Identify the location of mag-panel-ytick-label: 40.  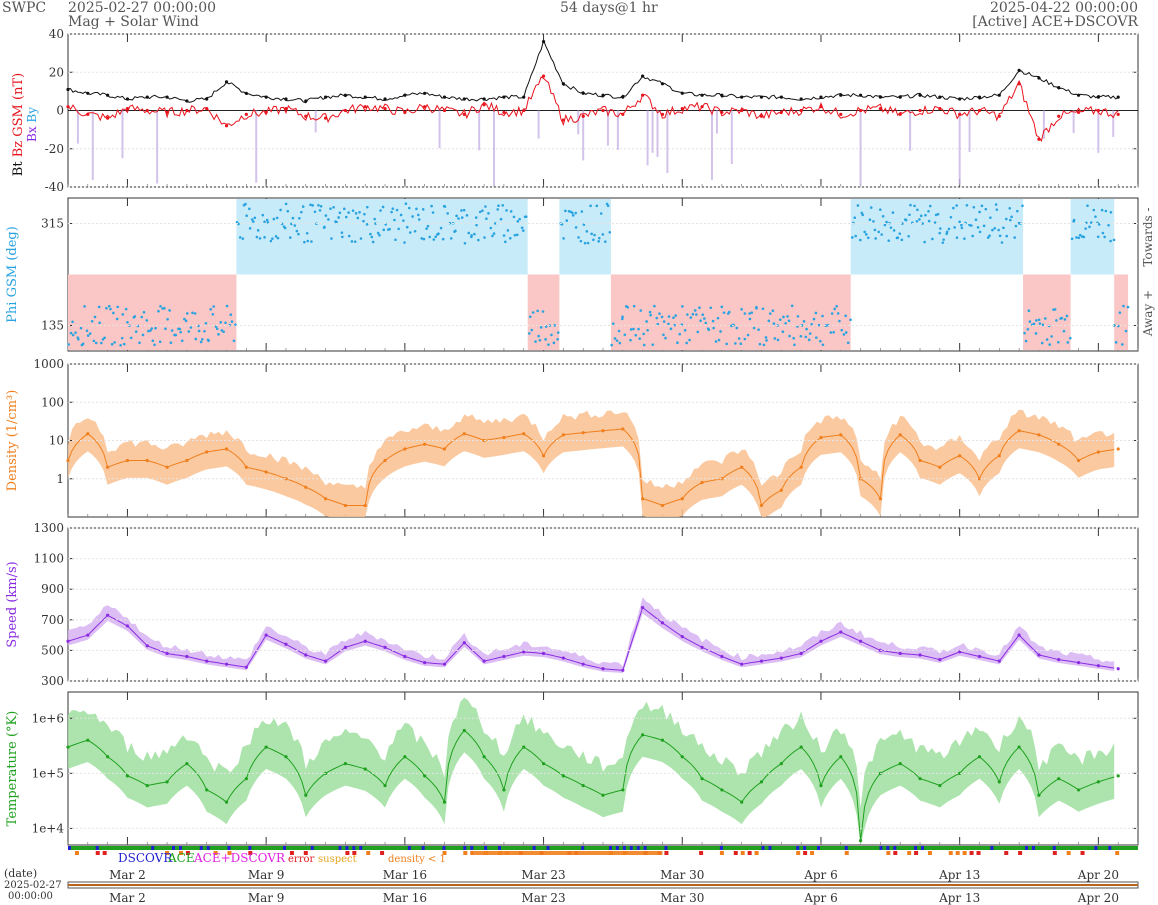
(56, 34).